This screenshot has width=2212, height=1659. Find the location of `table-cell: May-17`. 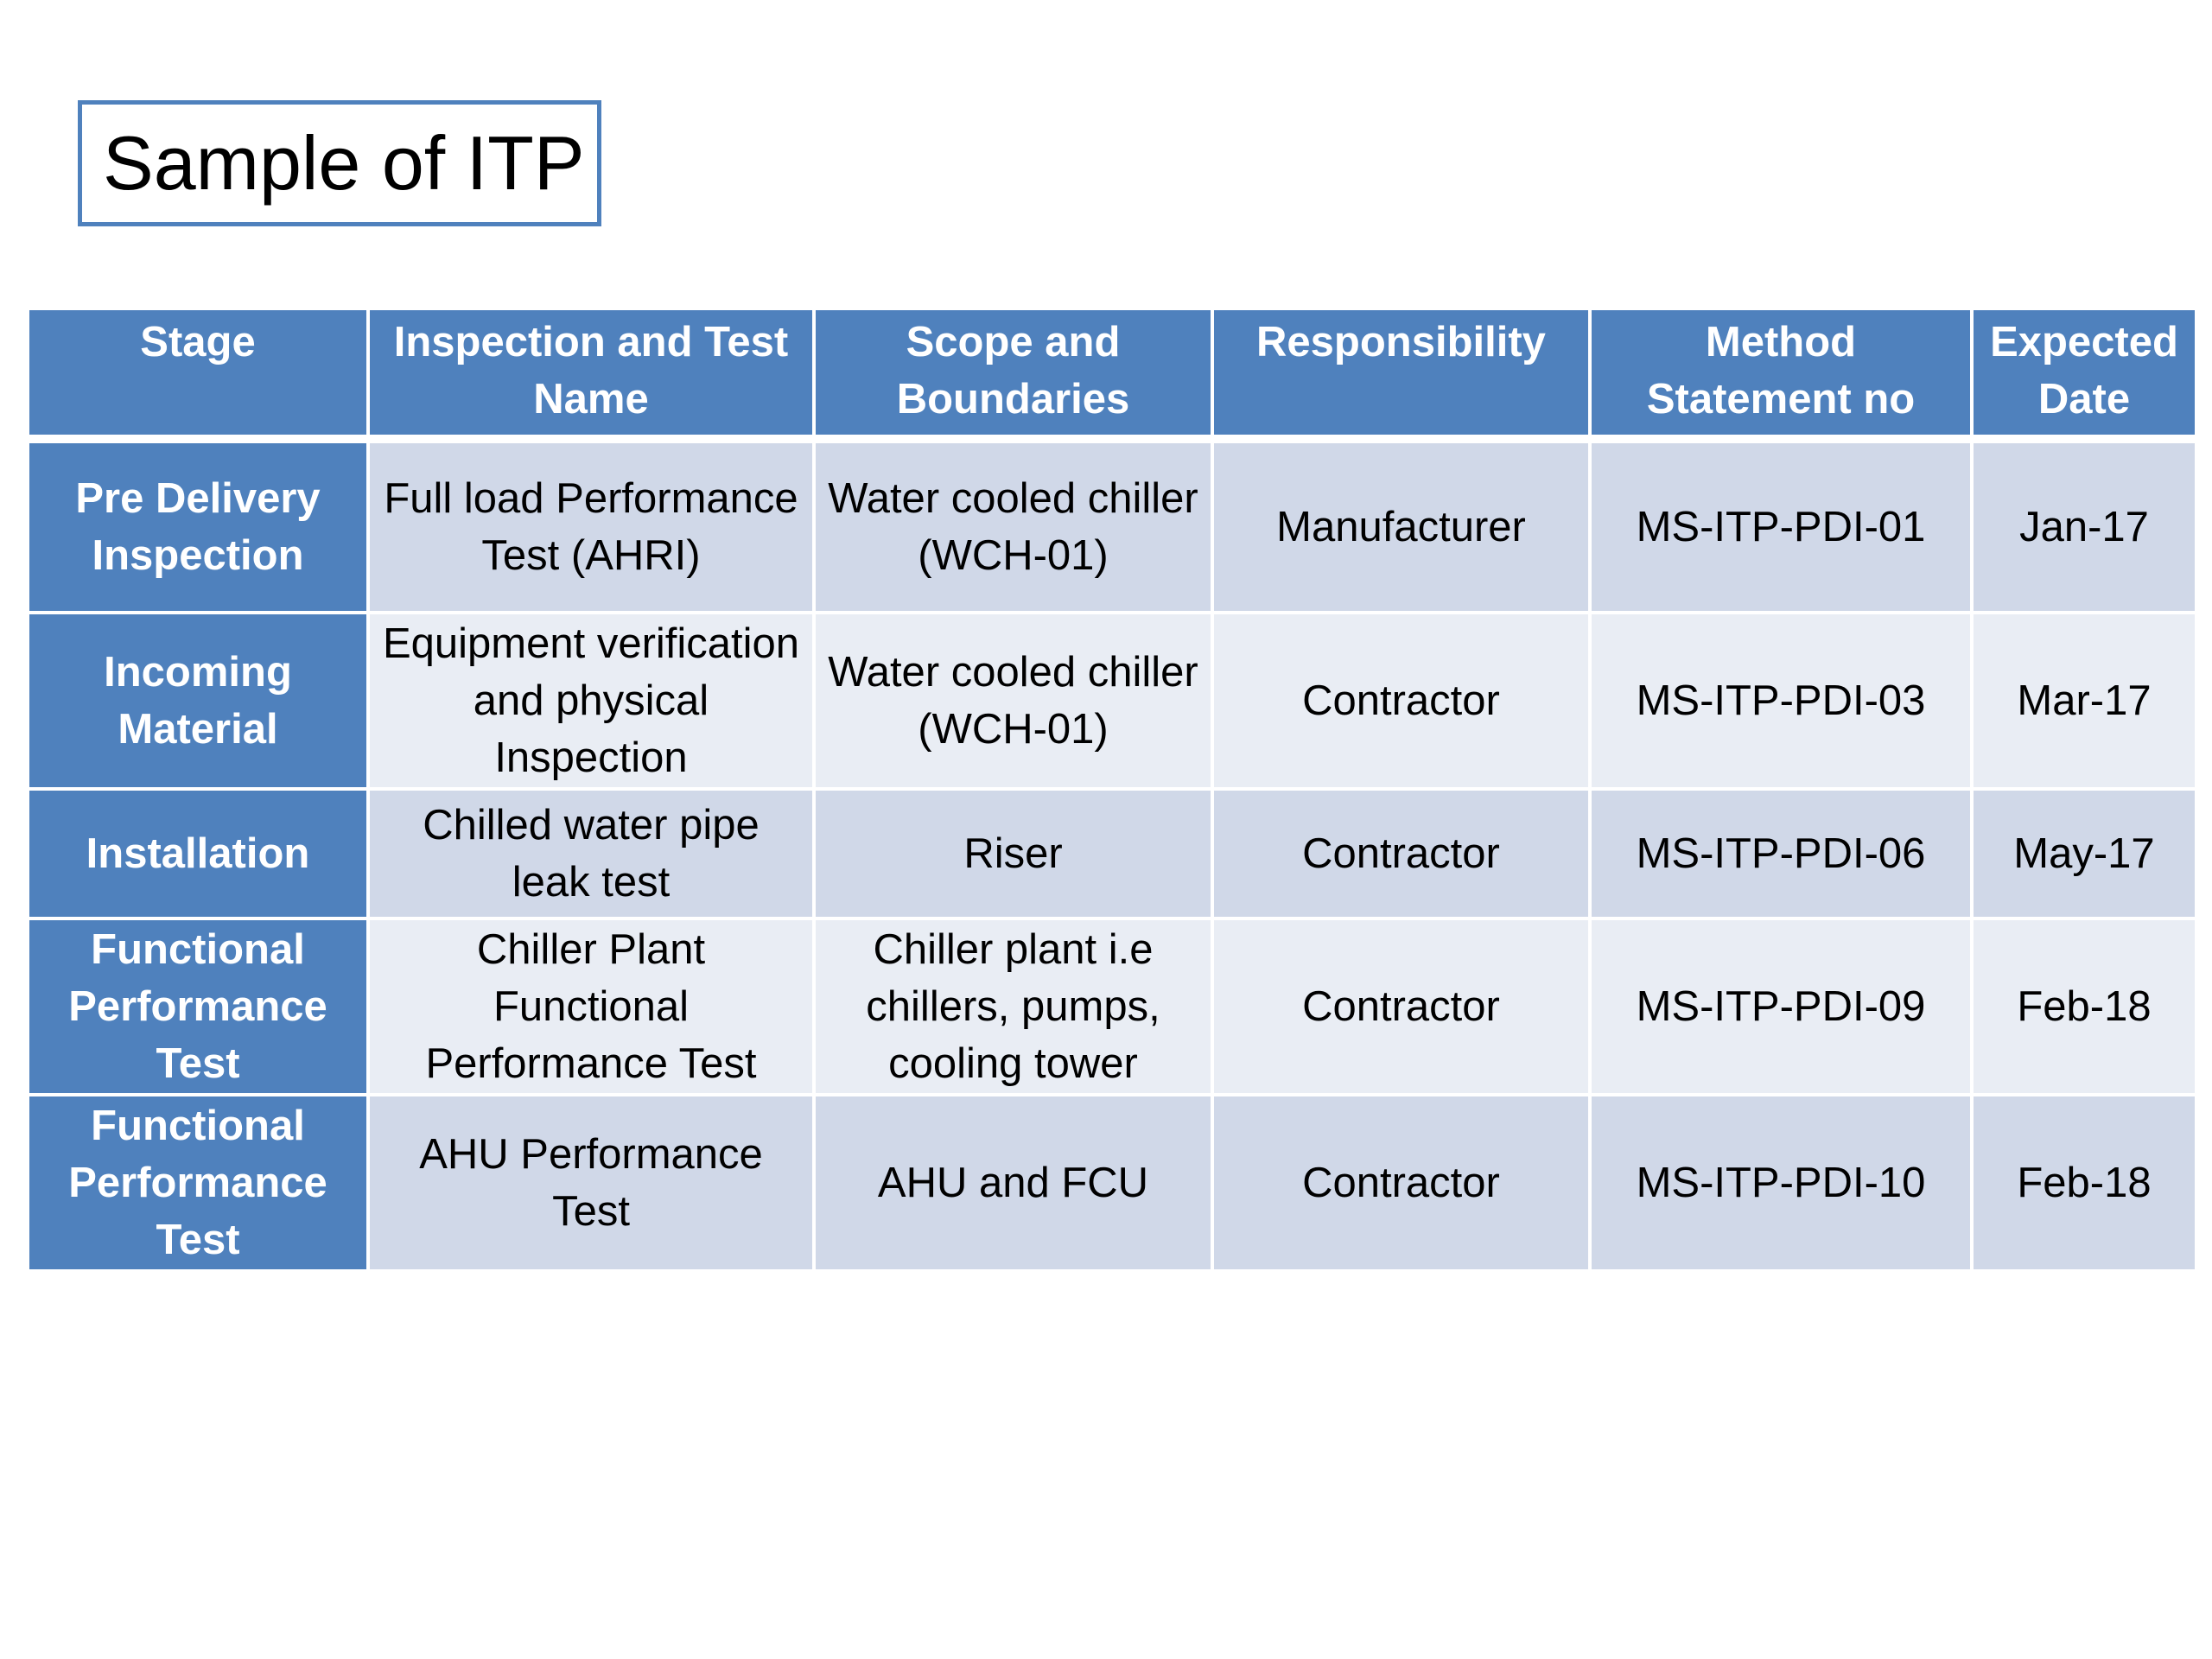

table-cell: May-17 is located at coordinates (2084, 854).